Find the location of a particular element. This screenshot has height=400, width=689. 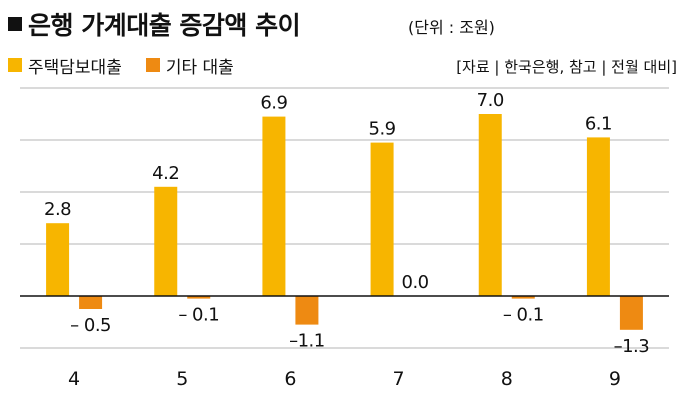

chart-title-text: 은행 가계대출 증감액 추이 is located at coordinates (164, 25).